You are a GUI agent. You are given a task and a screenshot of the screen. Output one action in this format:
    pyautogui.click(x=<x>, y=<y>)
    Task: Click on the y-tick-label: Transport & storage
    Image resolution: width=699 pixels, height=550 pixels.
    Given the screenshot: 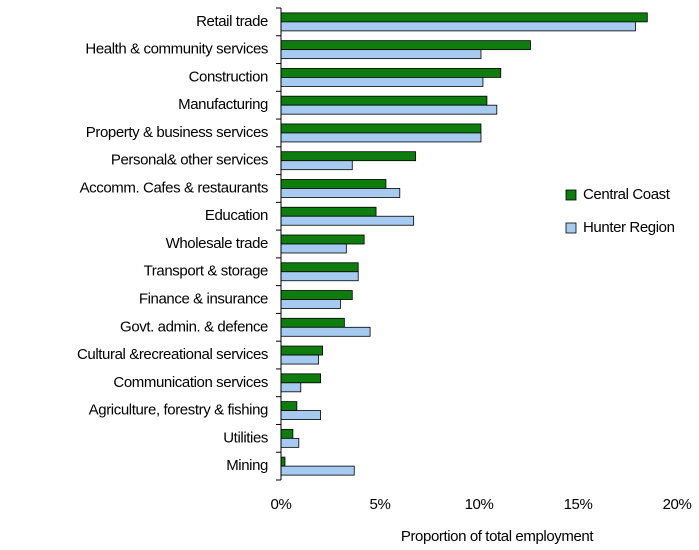 What is the action you would take?
    pyautogui.click(x=206, y=271)
    